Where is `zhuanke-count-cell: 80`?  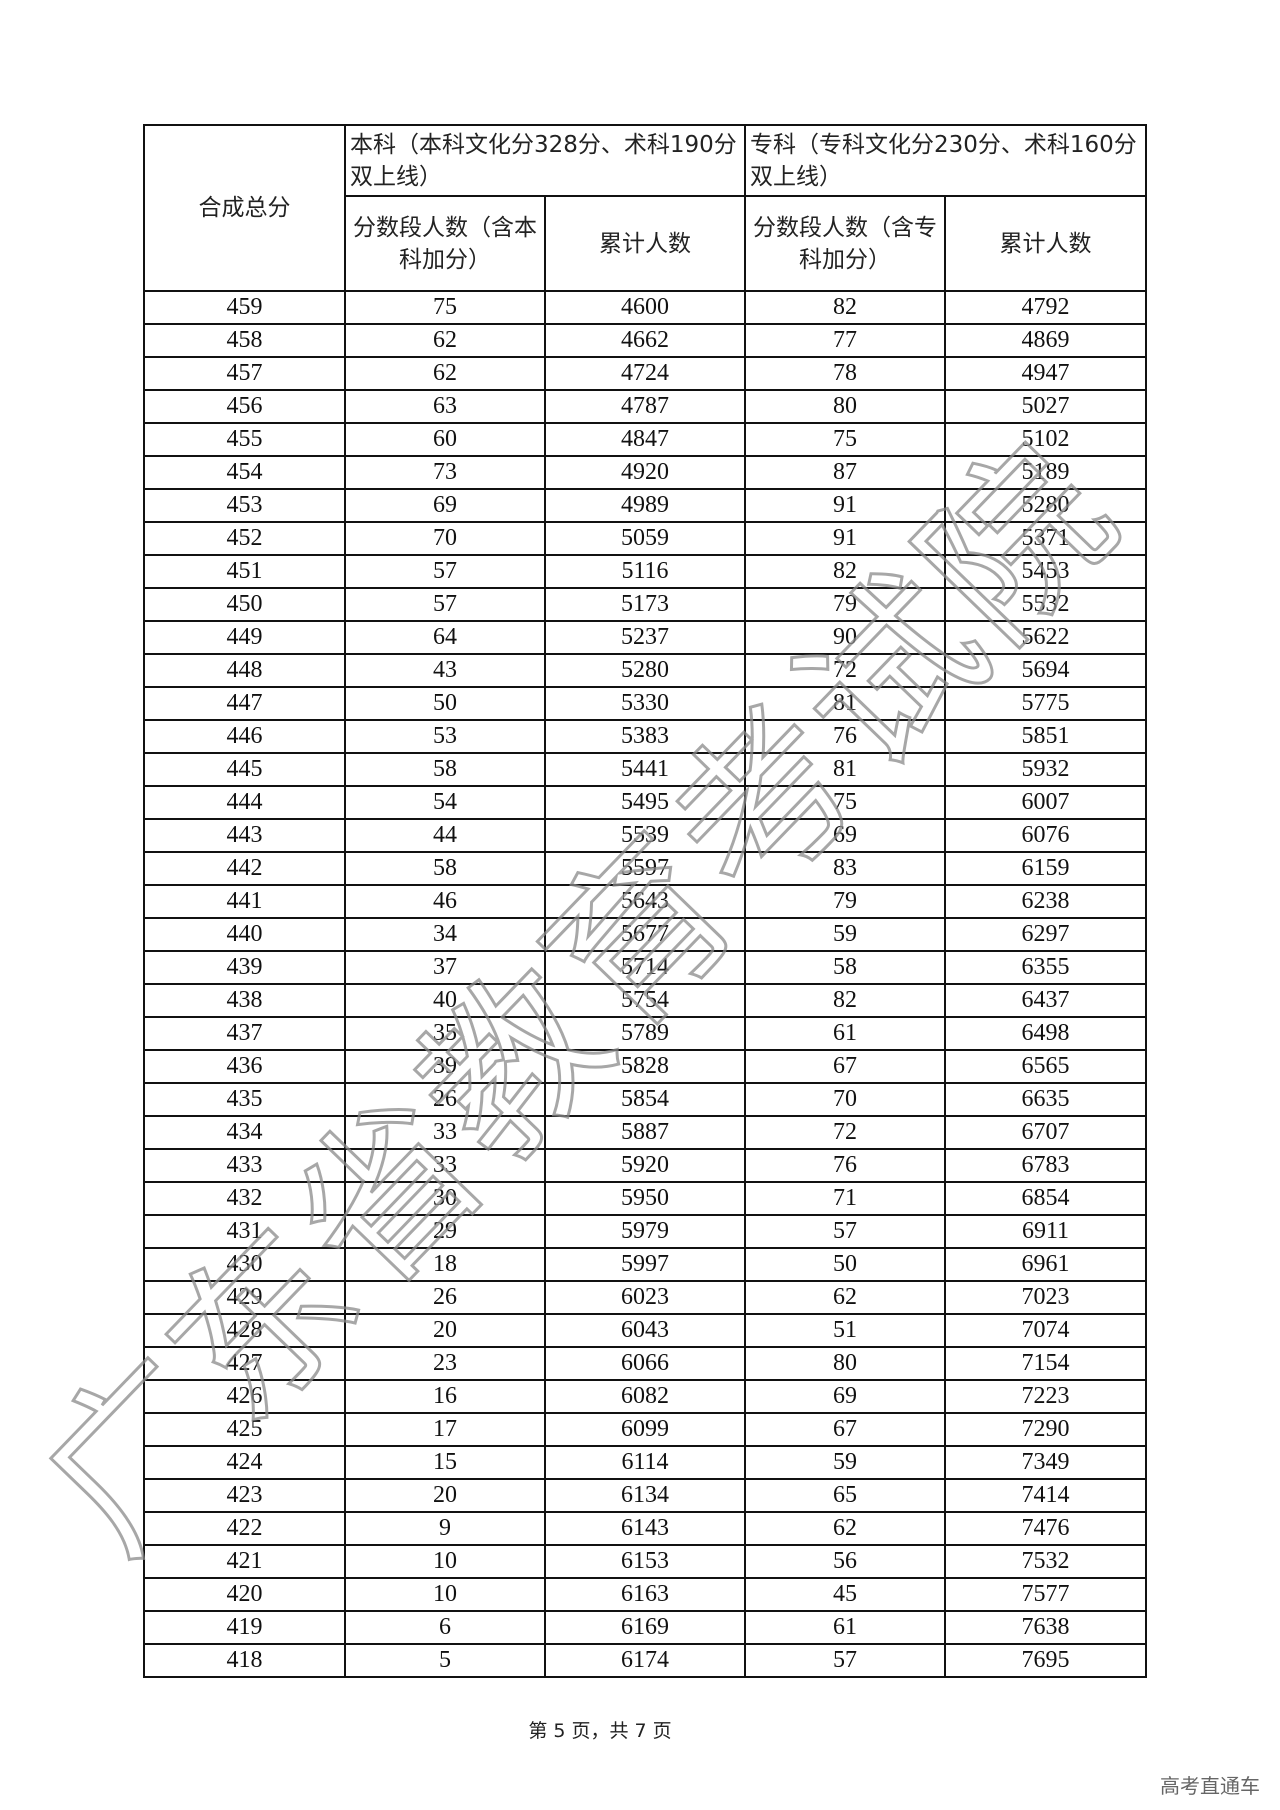
zhuanke-count-cell: 80 is located at coordinates (845, 1363).